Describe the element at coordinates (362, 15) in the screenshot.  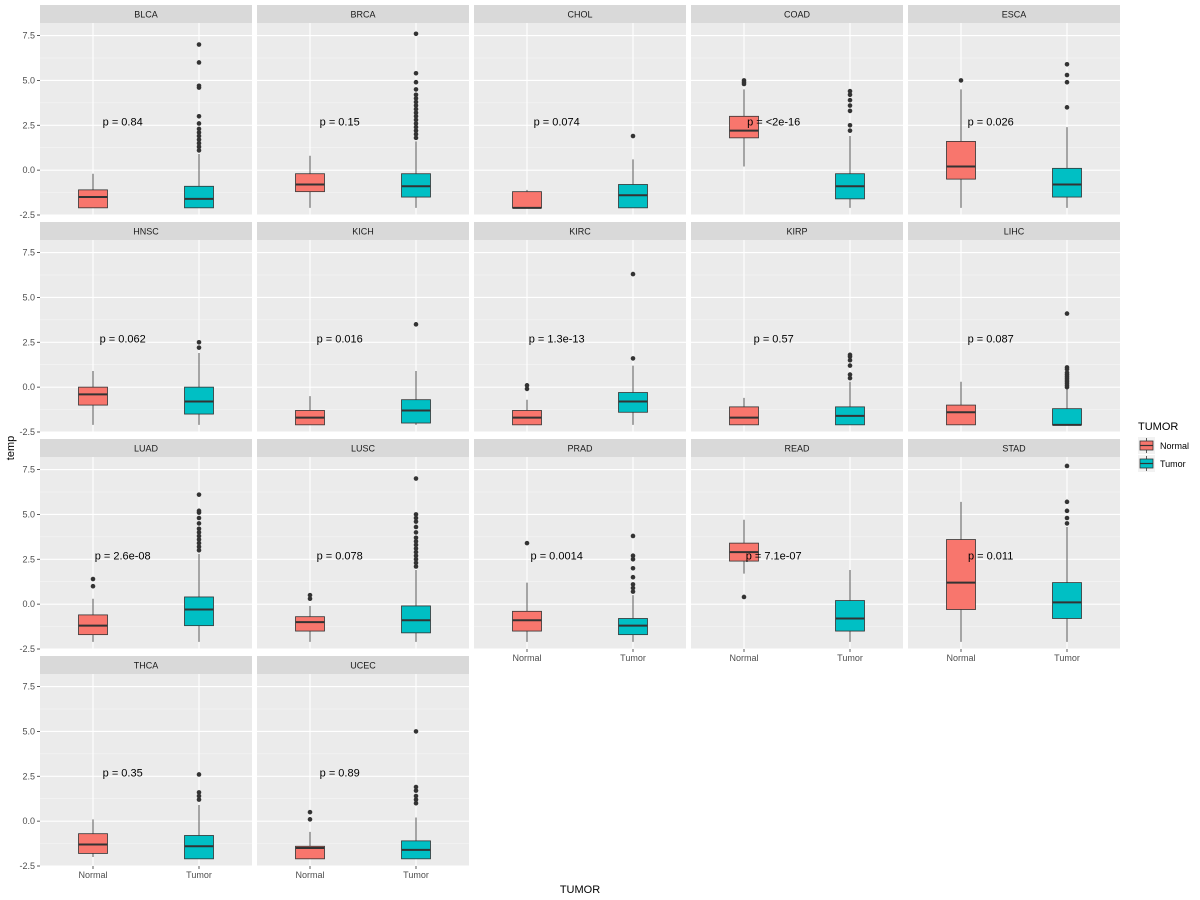
I see `facet-strip-label: BRCA` at that location.